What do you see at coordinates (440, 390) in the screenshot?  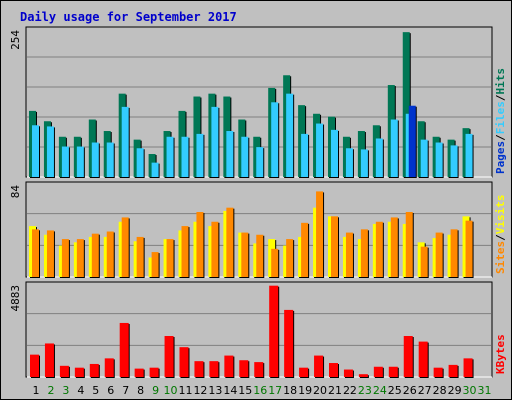 I see `day-label: 28` at bounding box center [440, 390].